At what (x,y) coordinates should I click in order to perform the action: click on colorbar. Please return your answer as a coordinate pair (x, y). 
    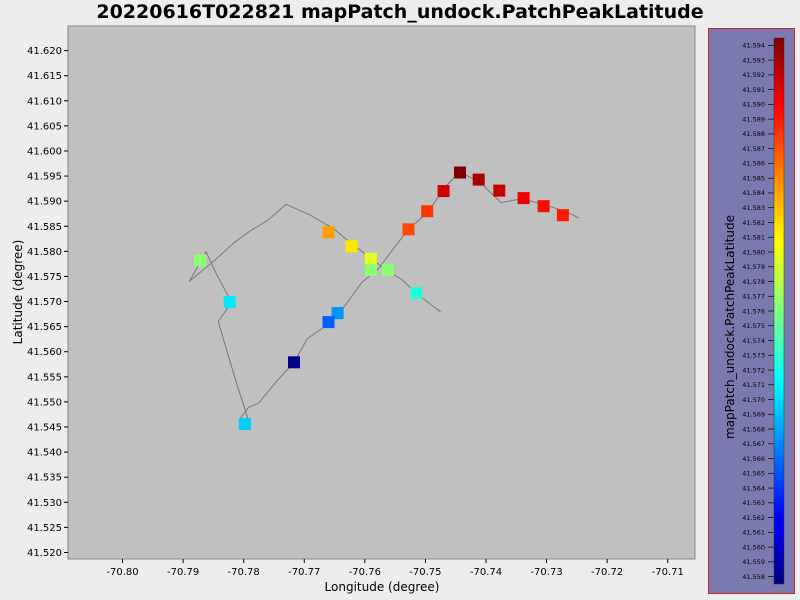
    Looking at the image, I should click on (779, 311).